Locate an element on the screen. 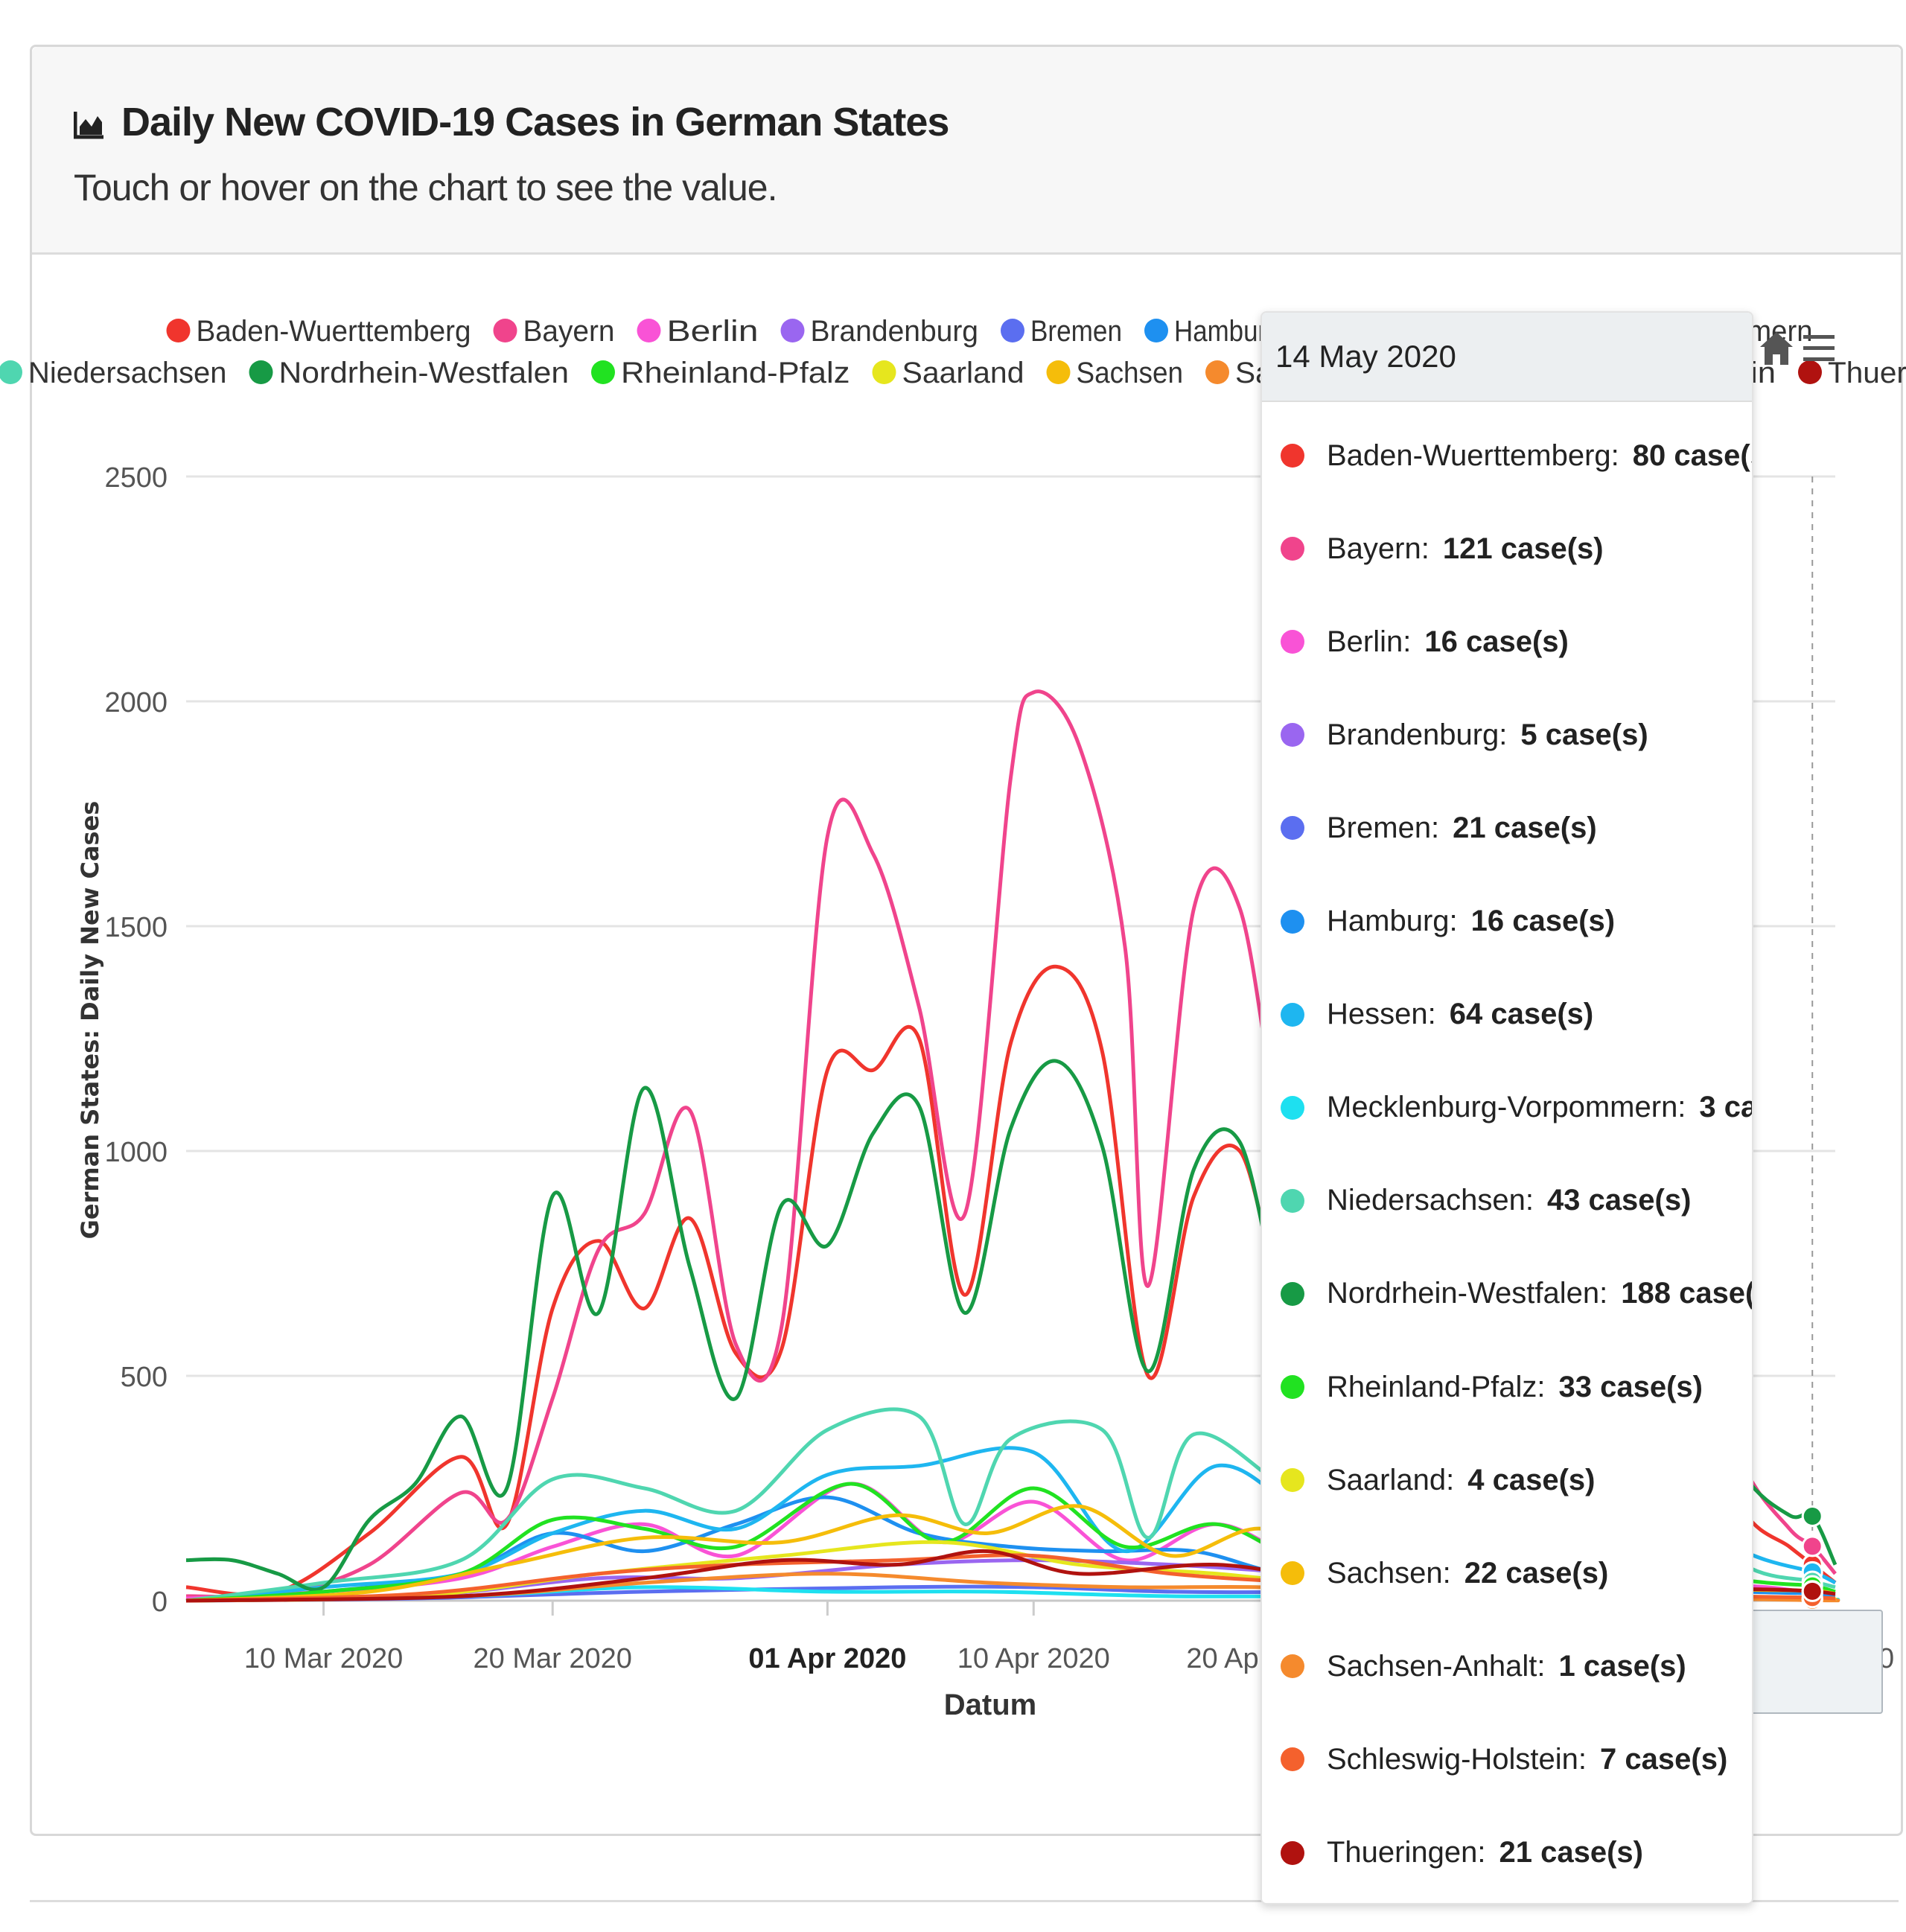 Image resolution: width=1906 pixels, height=1932 pixels. x-tick-label: 10 Apr 2020 is located at coordinates (1033, 1658).